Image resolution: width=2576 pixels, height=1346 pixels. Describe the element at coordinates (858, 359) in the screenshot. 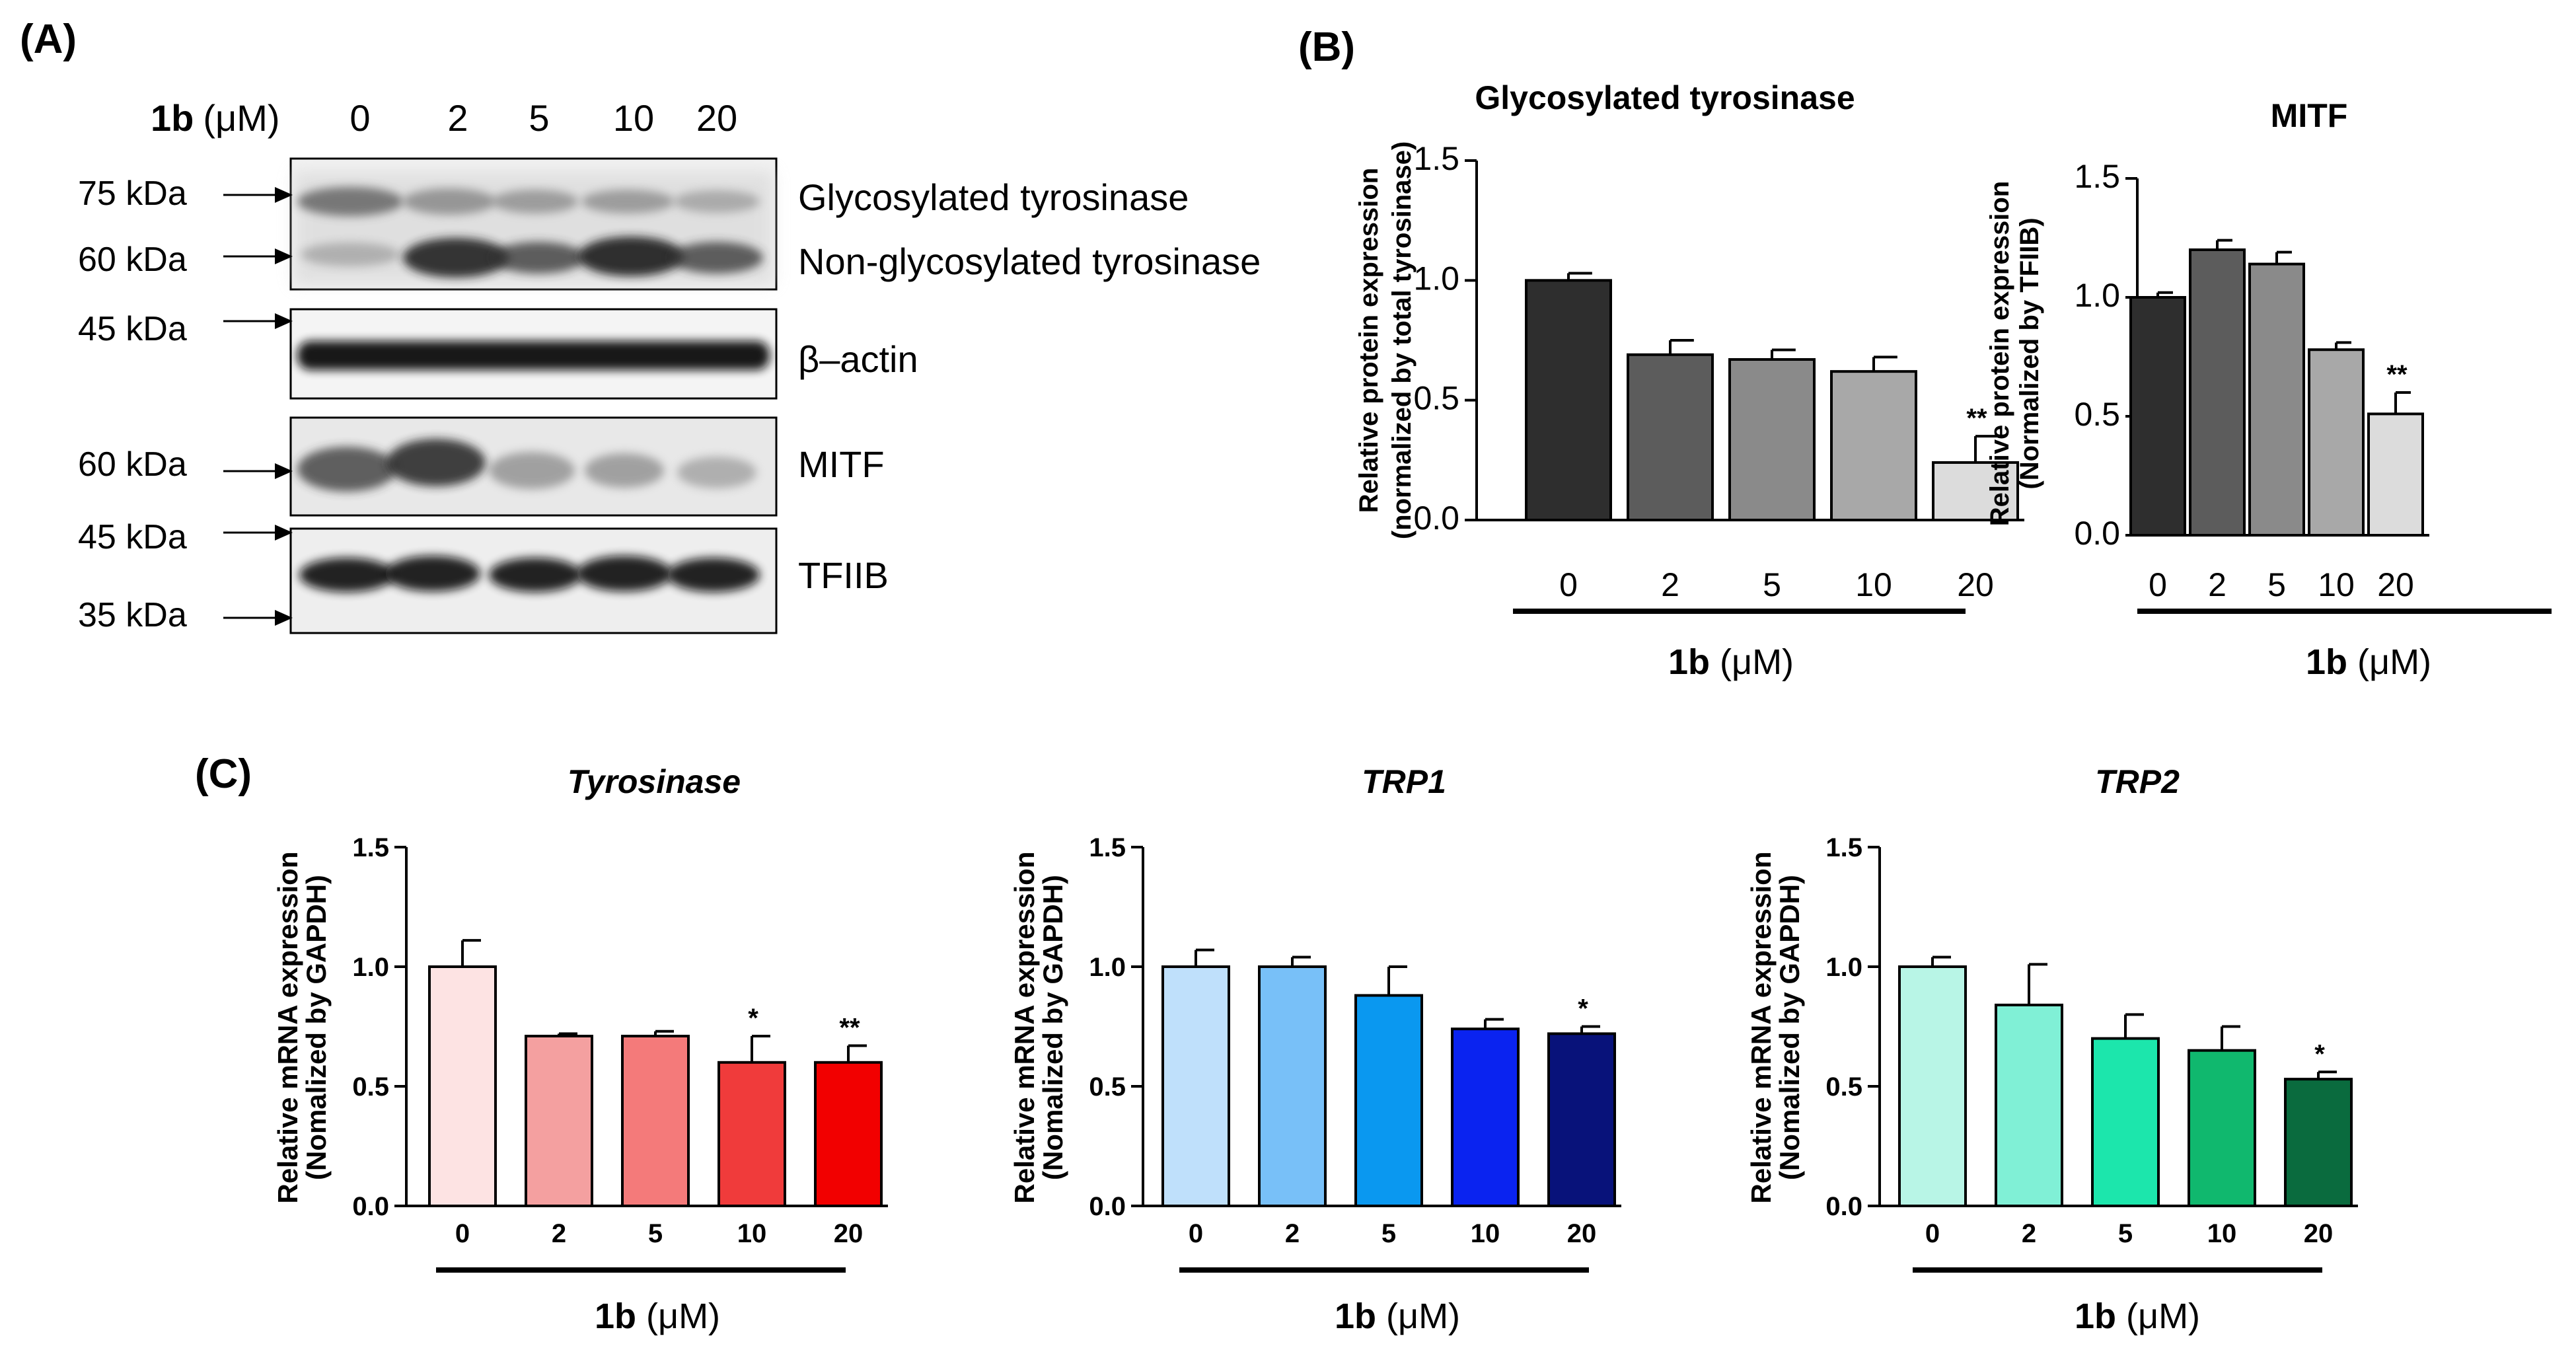

I see `band-label-beta-actin: β–actin` at that location.